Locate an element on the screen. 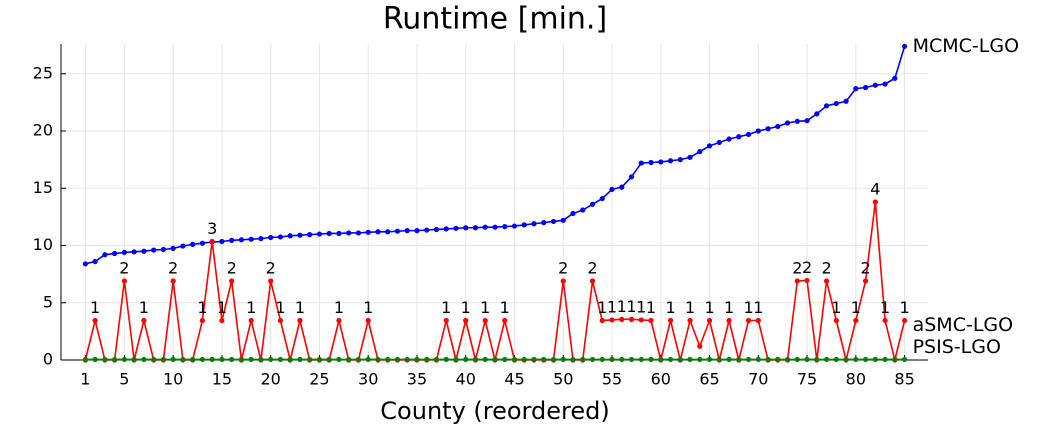 This screenshot has height=436, width=1046. x-tick-label: 40 is located at coordinates (466, 379).